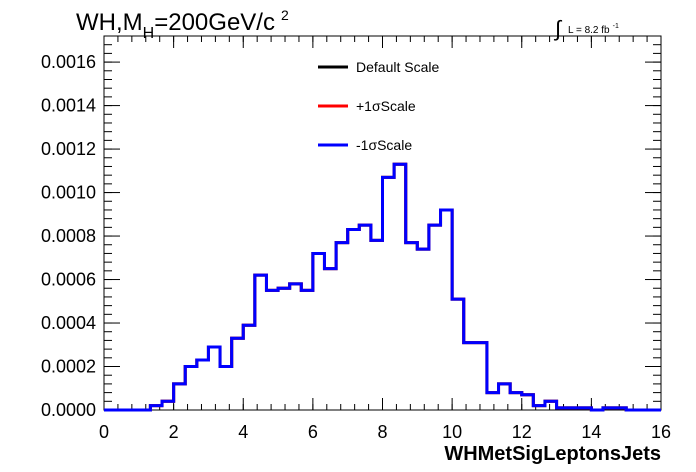 The height and width of the screenshot is (472, 696). I want to click on y-tick-label: 0.0000, so click(68, 410).